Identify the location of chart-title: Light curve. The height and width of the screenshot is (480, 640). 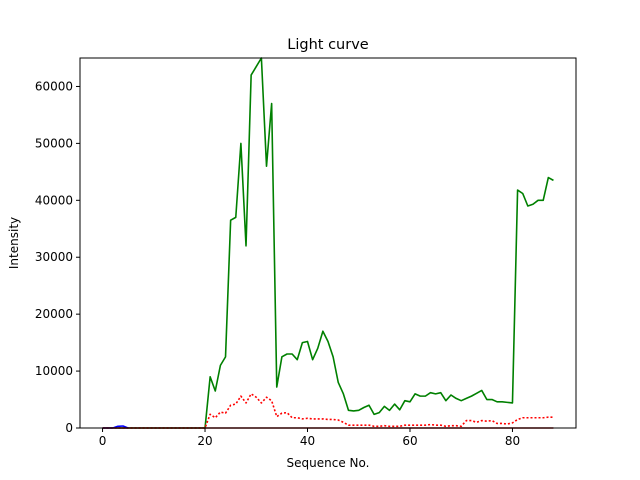
(328, 45).